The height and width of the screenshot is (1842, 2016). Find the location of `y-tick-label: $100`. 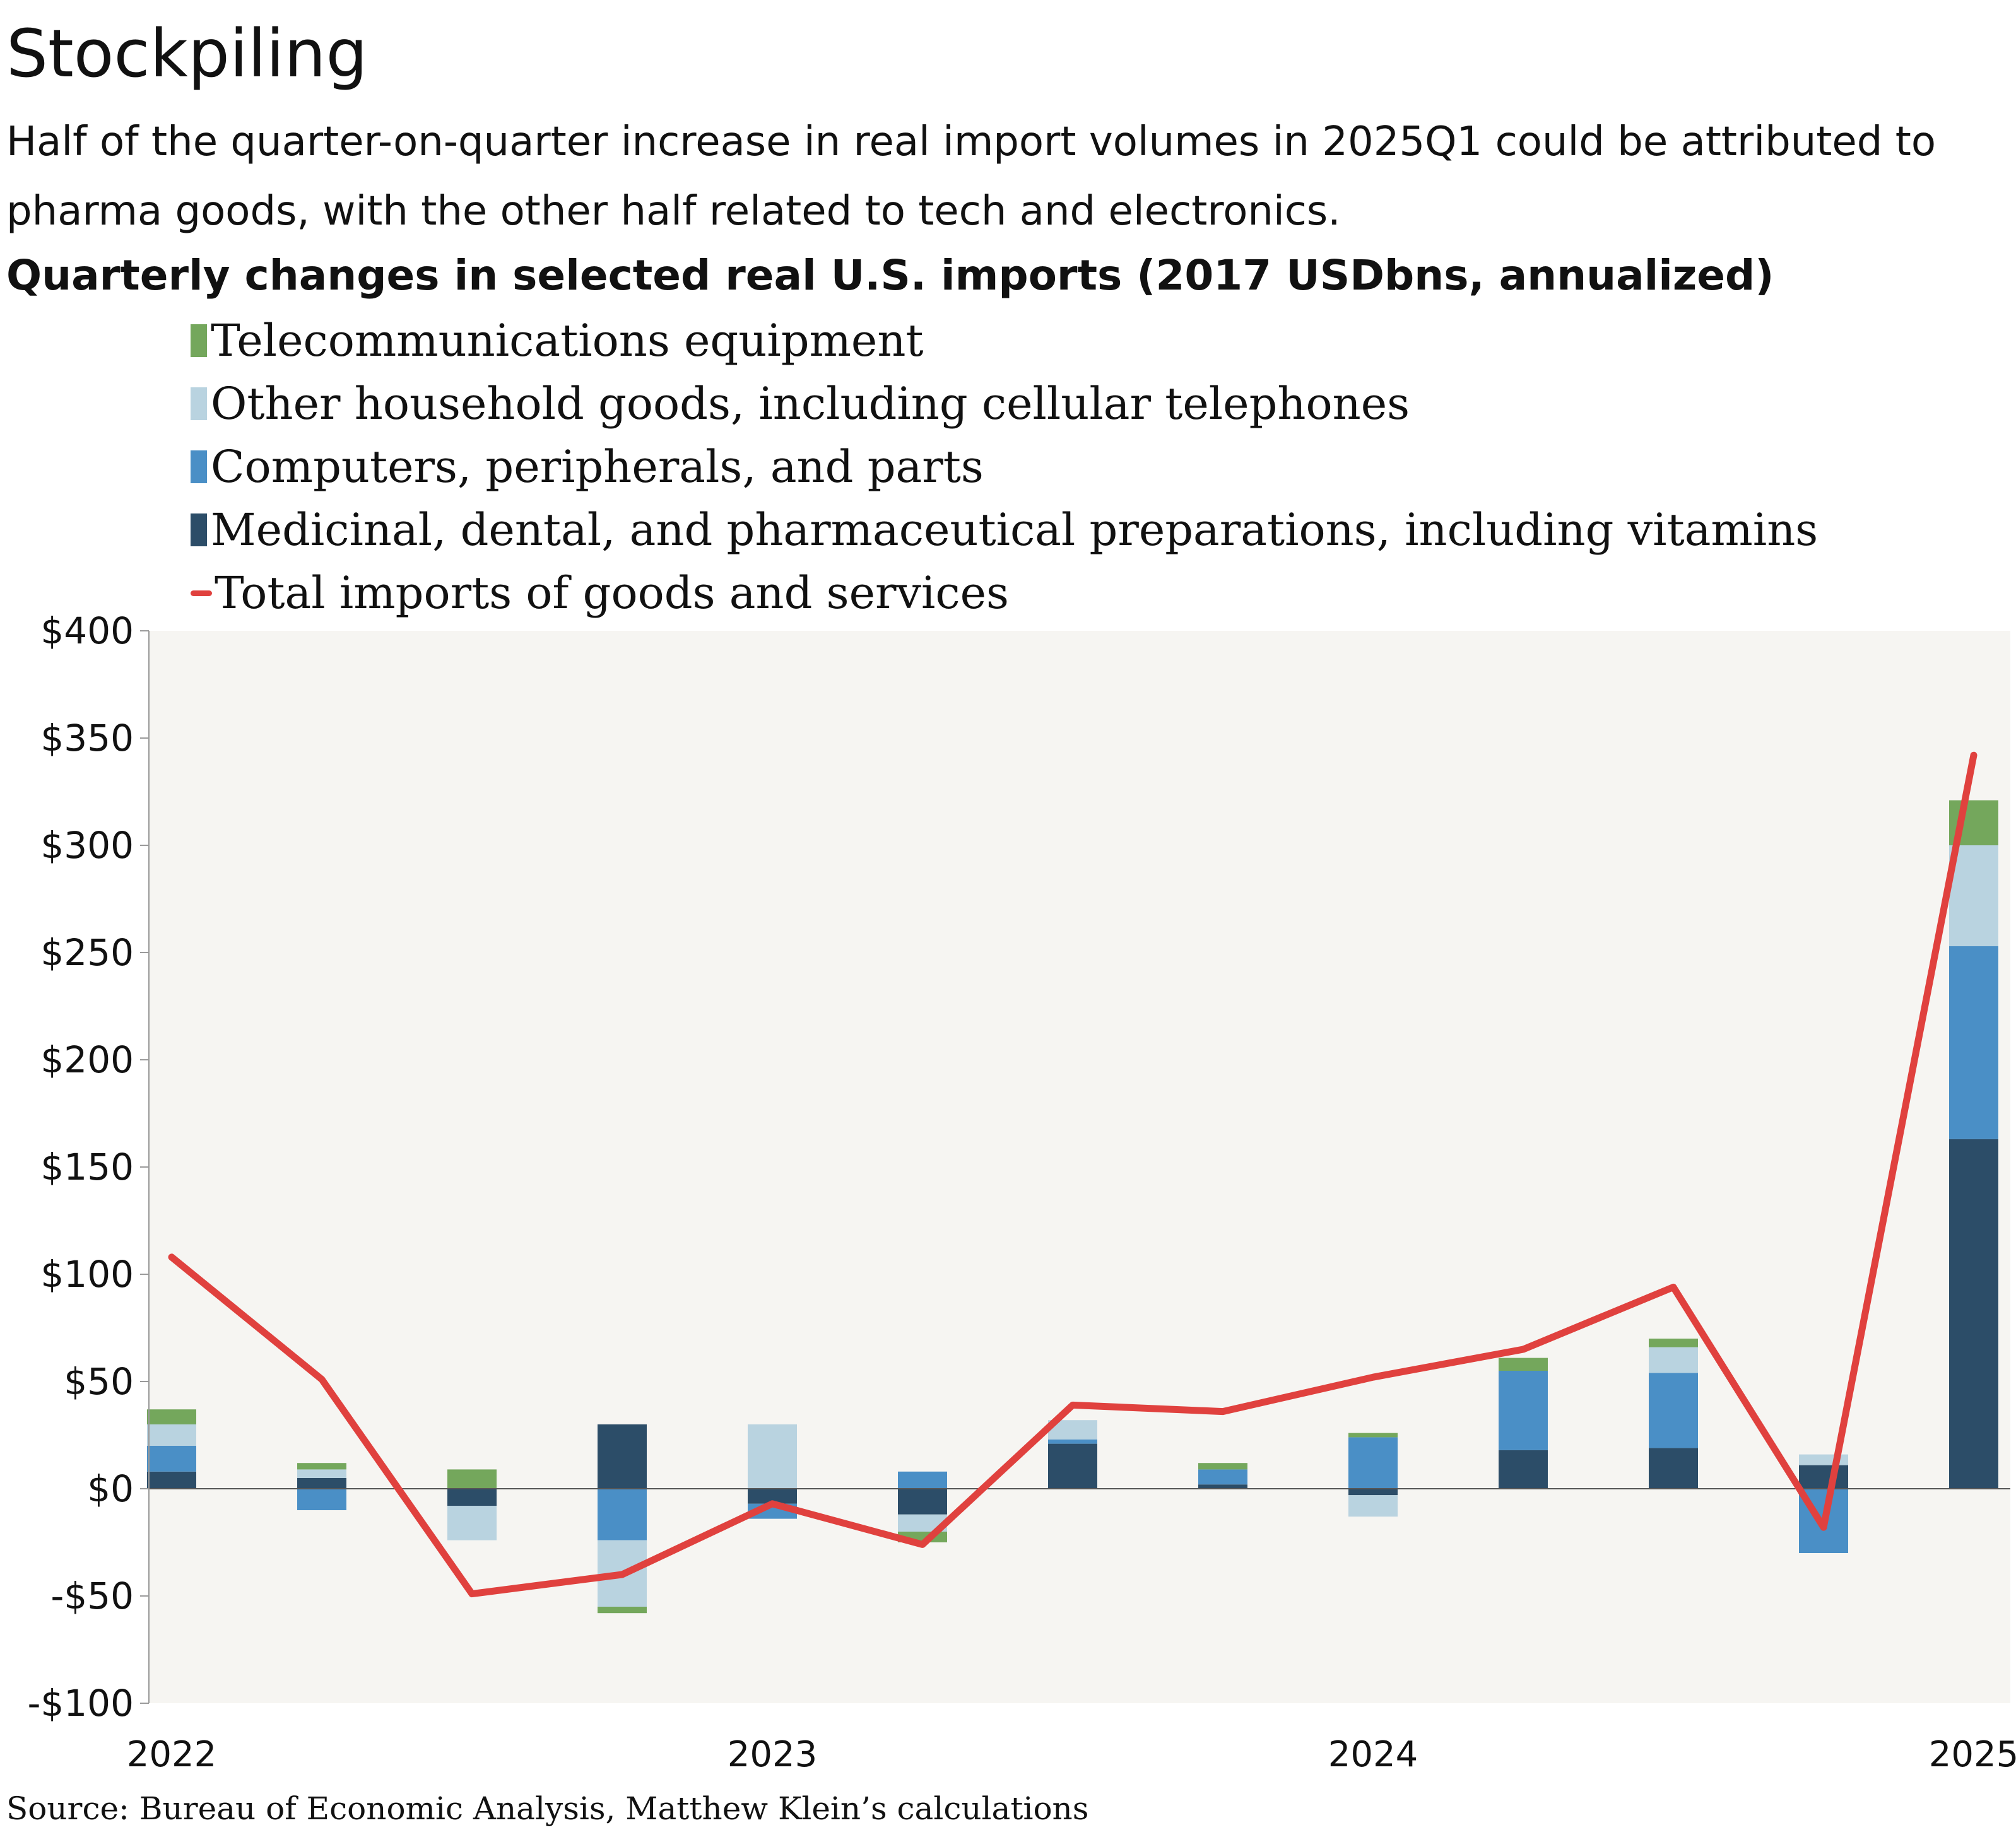

y-tick-label: $100 is located at coordinates (87, 1274).